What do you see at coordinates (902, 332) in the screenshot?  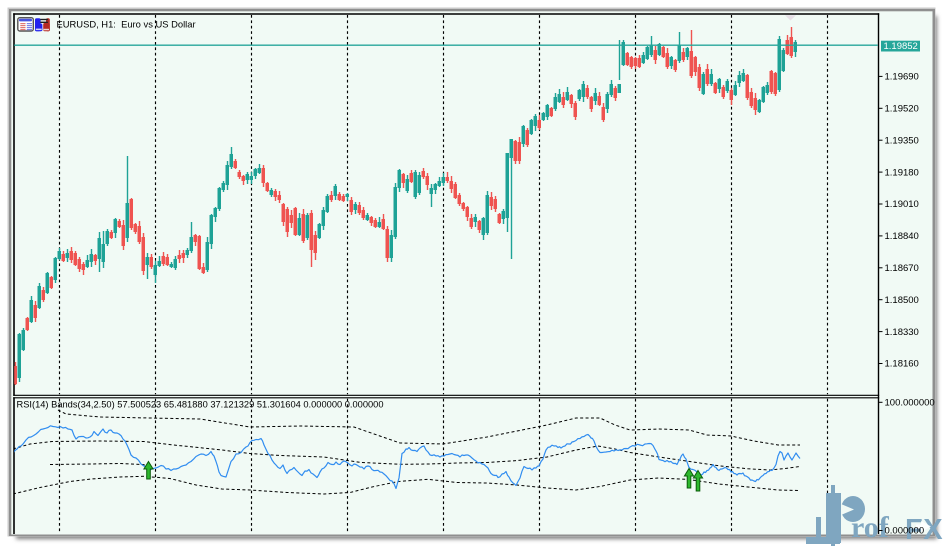 I see `svg-text: 1.18330` at bounding box center [902, 332].